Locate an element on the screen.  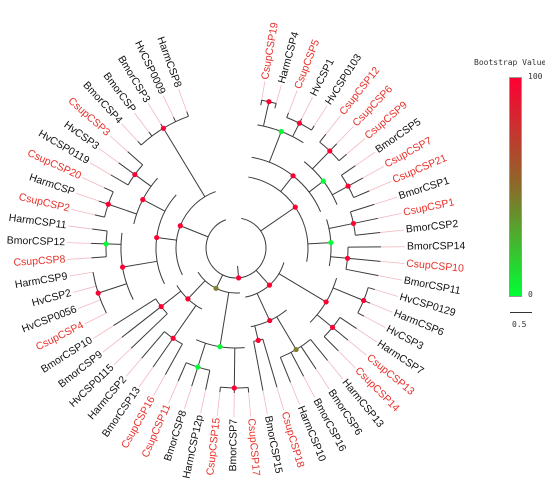
leaf-label: BmorCSP12 is located at coordinates (36, 242).